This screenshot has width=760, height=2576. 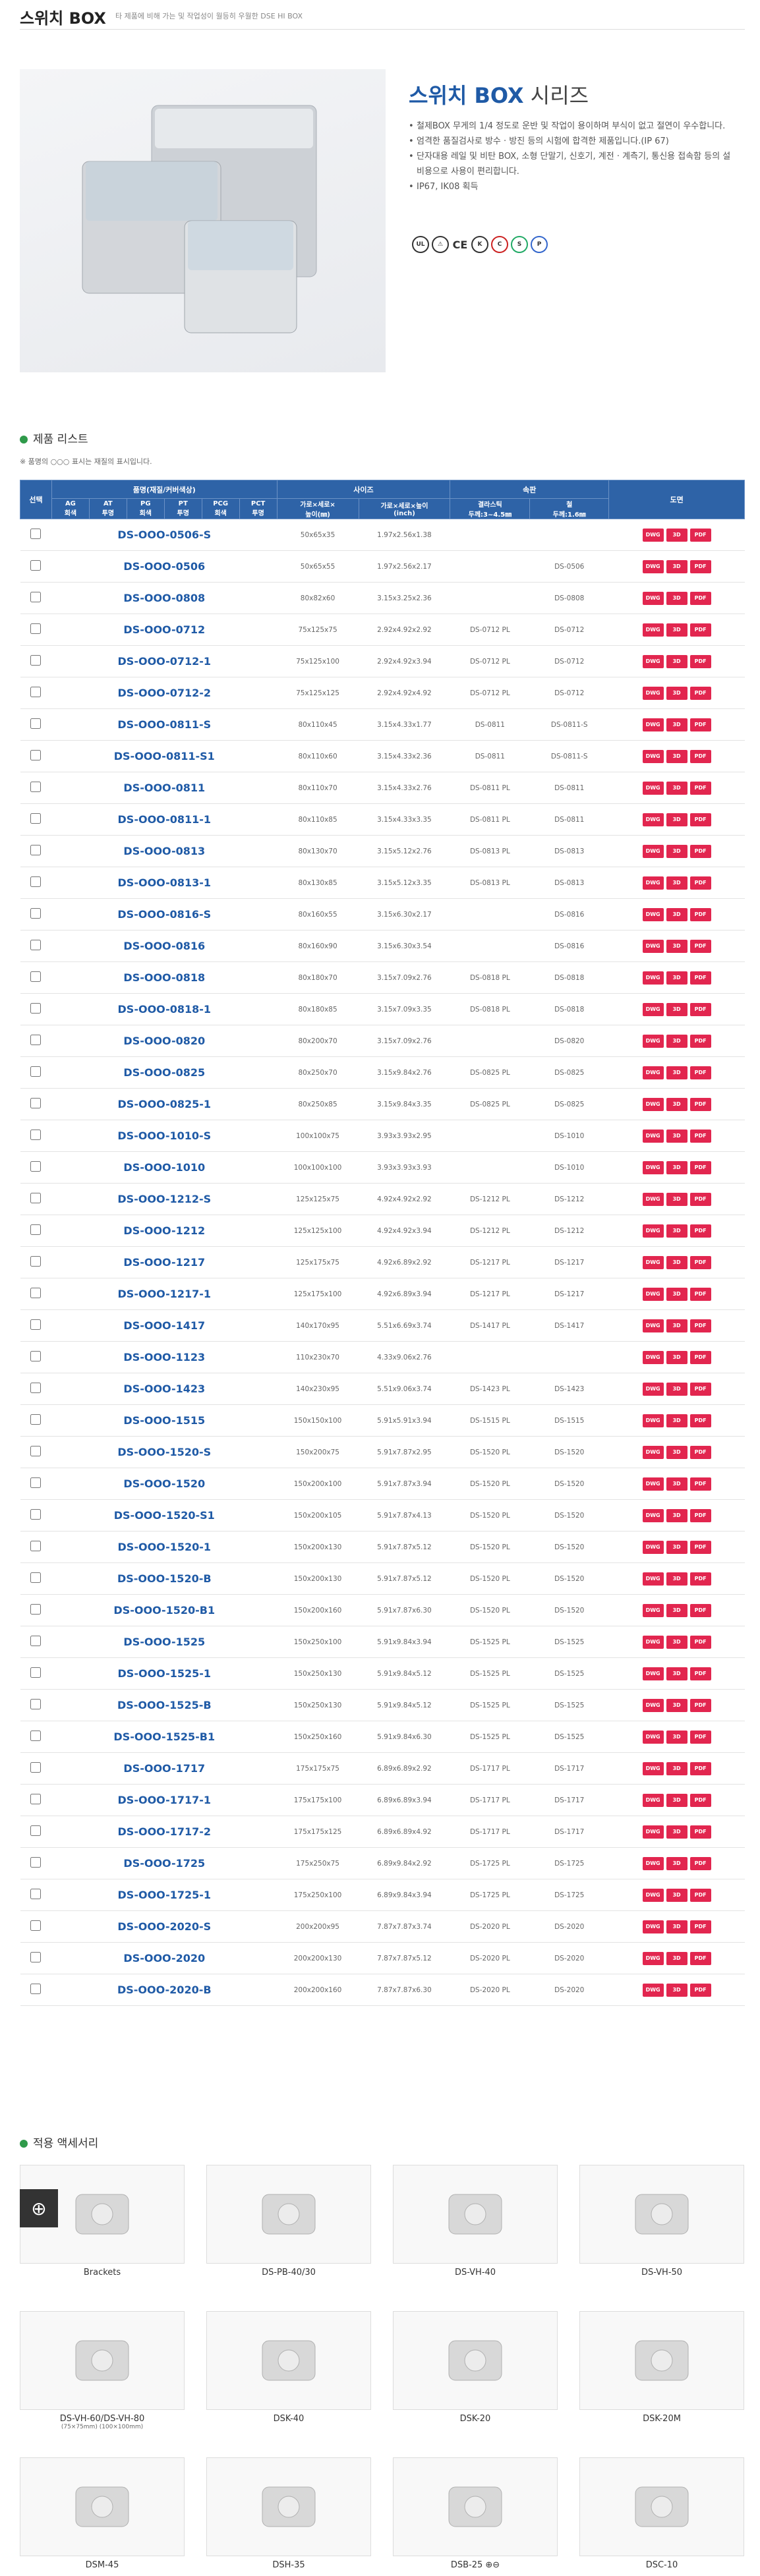 What do you see at coordinates (475, 2370) in the screenshot?
I see `accessory-item: DSK-20` at bounding box center [475, 2370].